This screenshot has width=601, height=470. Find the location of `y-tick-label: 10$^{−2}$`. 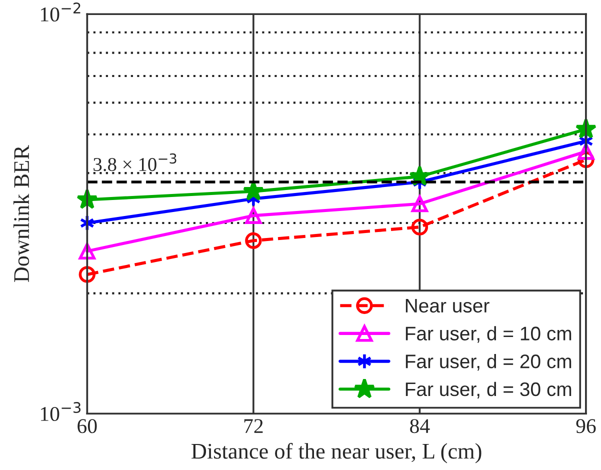

y-tick-label: 10$^{−2}$ is located at coordinates (60, 12).